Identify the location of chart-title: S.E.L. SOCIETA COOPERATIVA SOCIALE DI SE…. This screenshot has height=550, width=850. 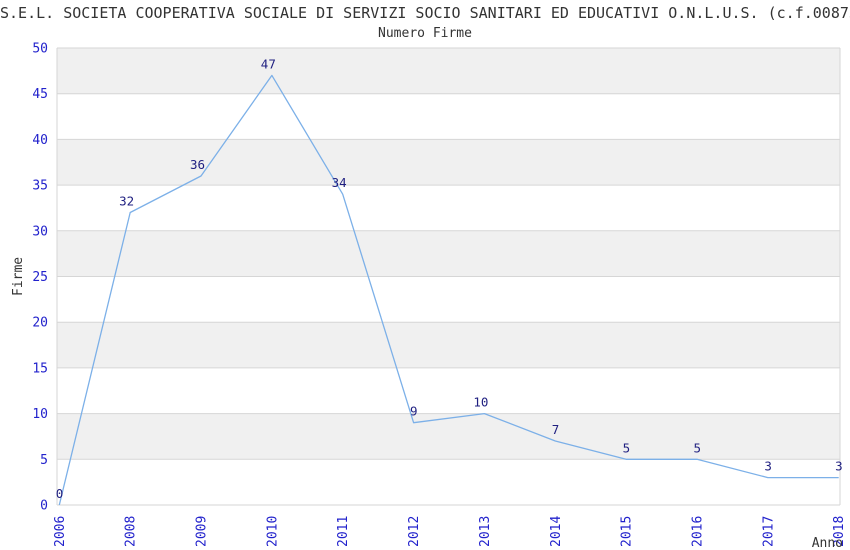
(425, 13).